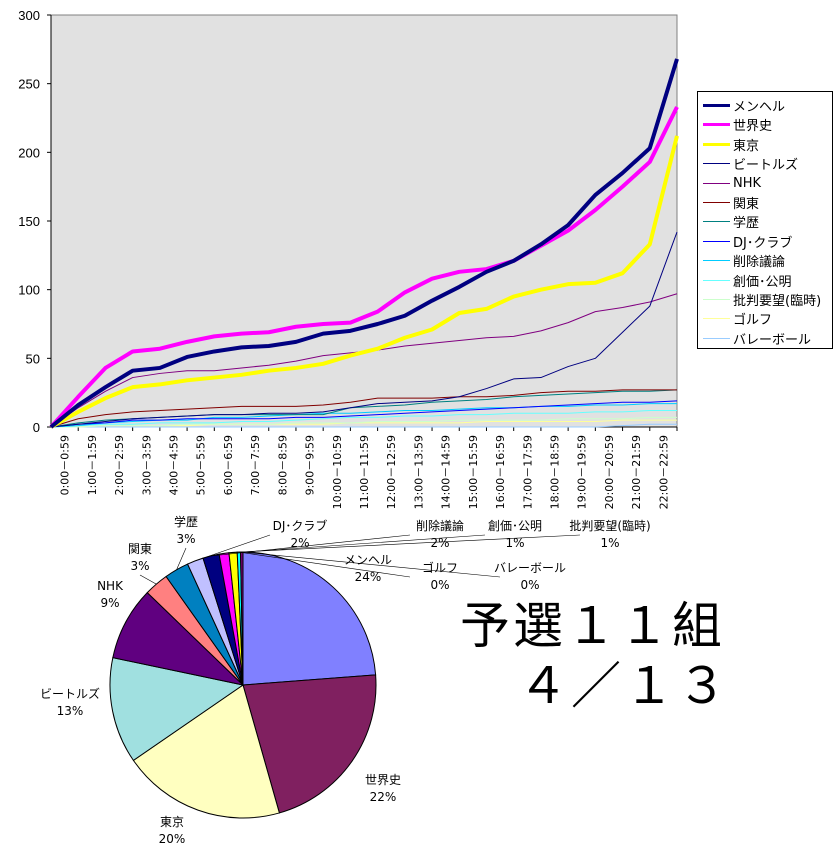 Image resolution: width=840 pixels, height=850 pixels. I want to click on legend-item: 批判要望(臨時), so click(762, 299).